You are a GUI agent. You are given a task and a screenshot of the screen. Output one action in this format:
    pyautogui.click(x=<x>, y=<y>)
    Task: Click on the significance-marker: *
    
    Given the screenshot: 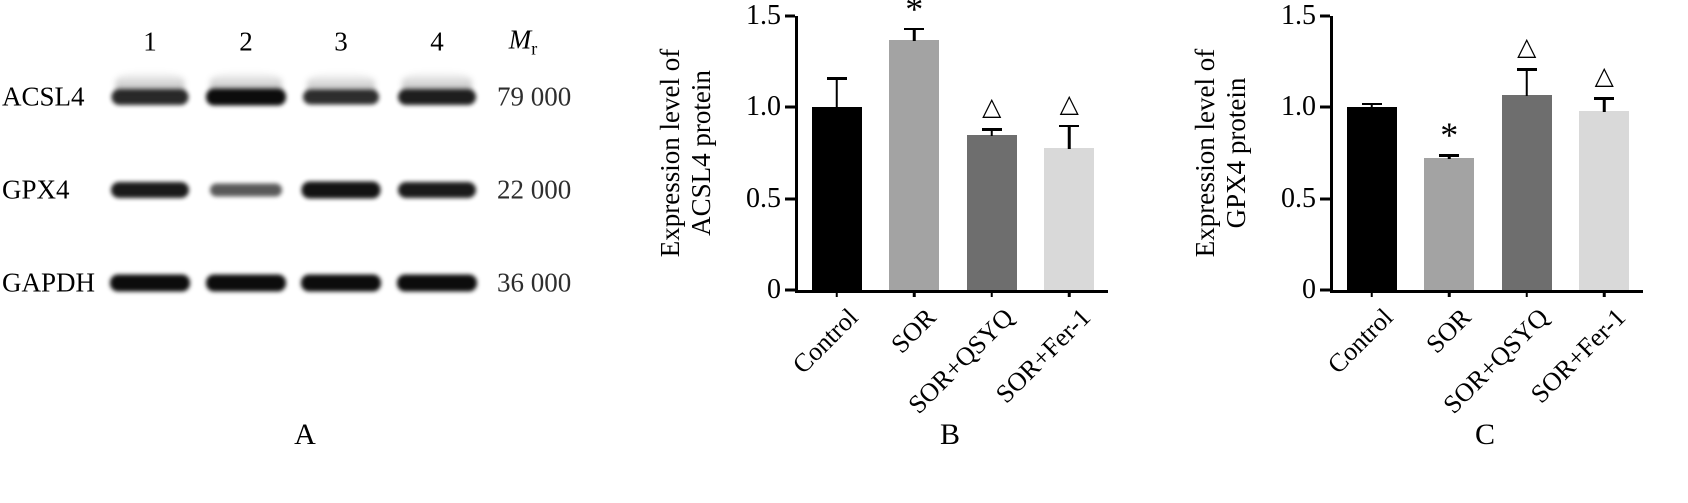 What is the action you would take?
    pyautogui.click(x=1449, y=135)
    